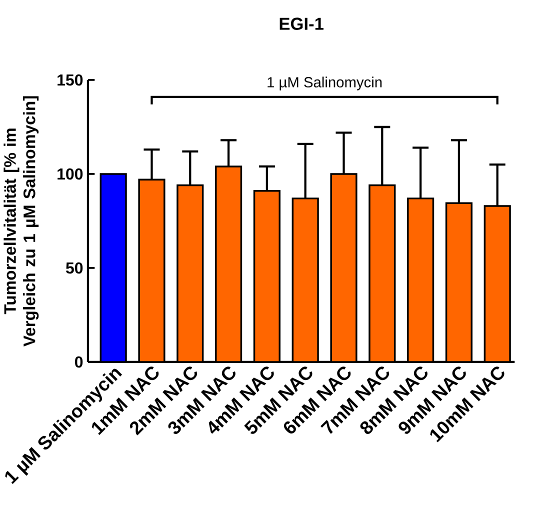  What do you see at coordinates (79, 362) in the screenshot?
I see `y-tick-label: 0` at bounding box center [79, 362].